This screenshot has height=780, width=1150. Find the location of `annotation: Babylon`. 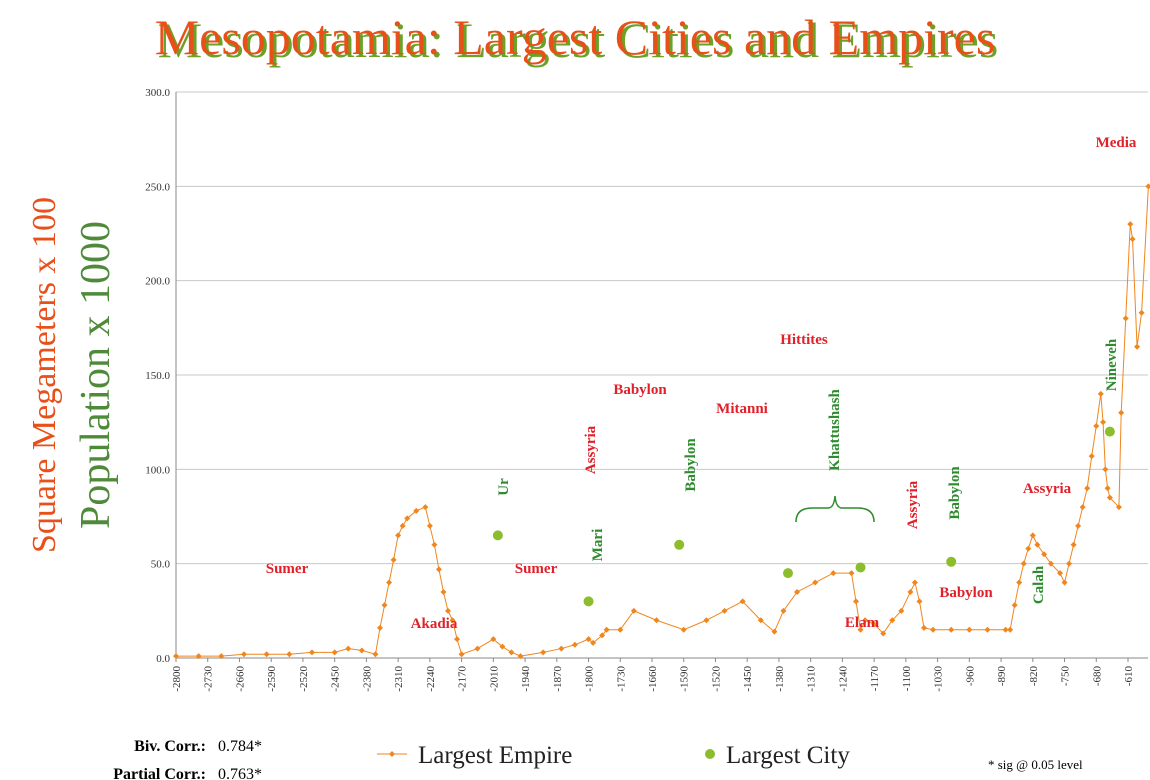

annotation: Babylon is located at coordinates (640, 390).